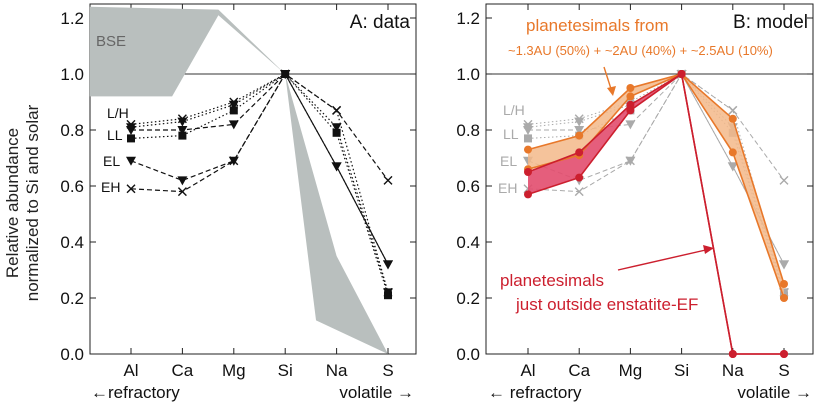 The image size is (818, 414). Describe the element at coordinates (32, 202) in the screenshot. I see `y-axis-title-line2: normalized to Si and solar` at that location.